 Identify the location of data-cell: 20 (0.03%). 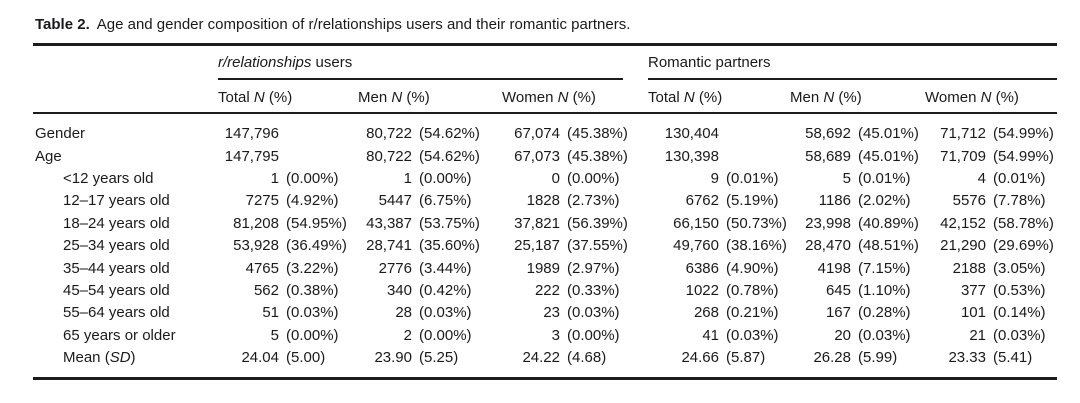
(872, 335).